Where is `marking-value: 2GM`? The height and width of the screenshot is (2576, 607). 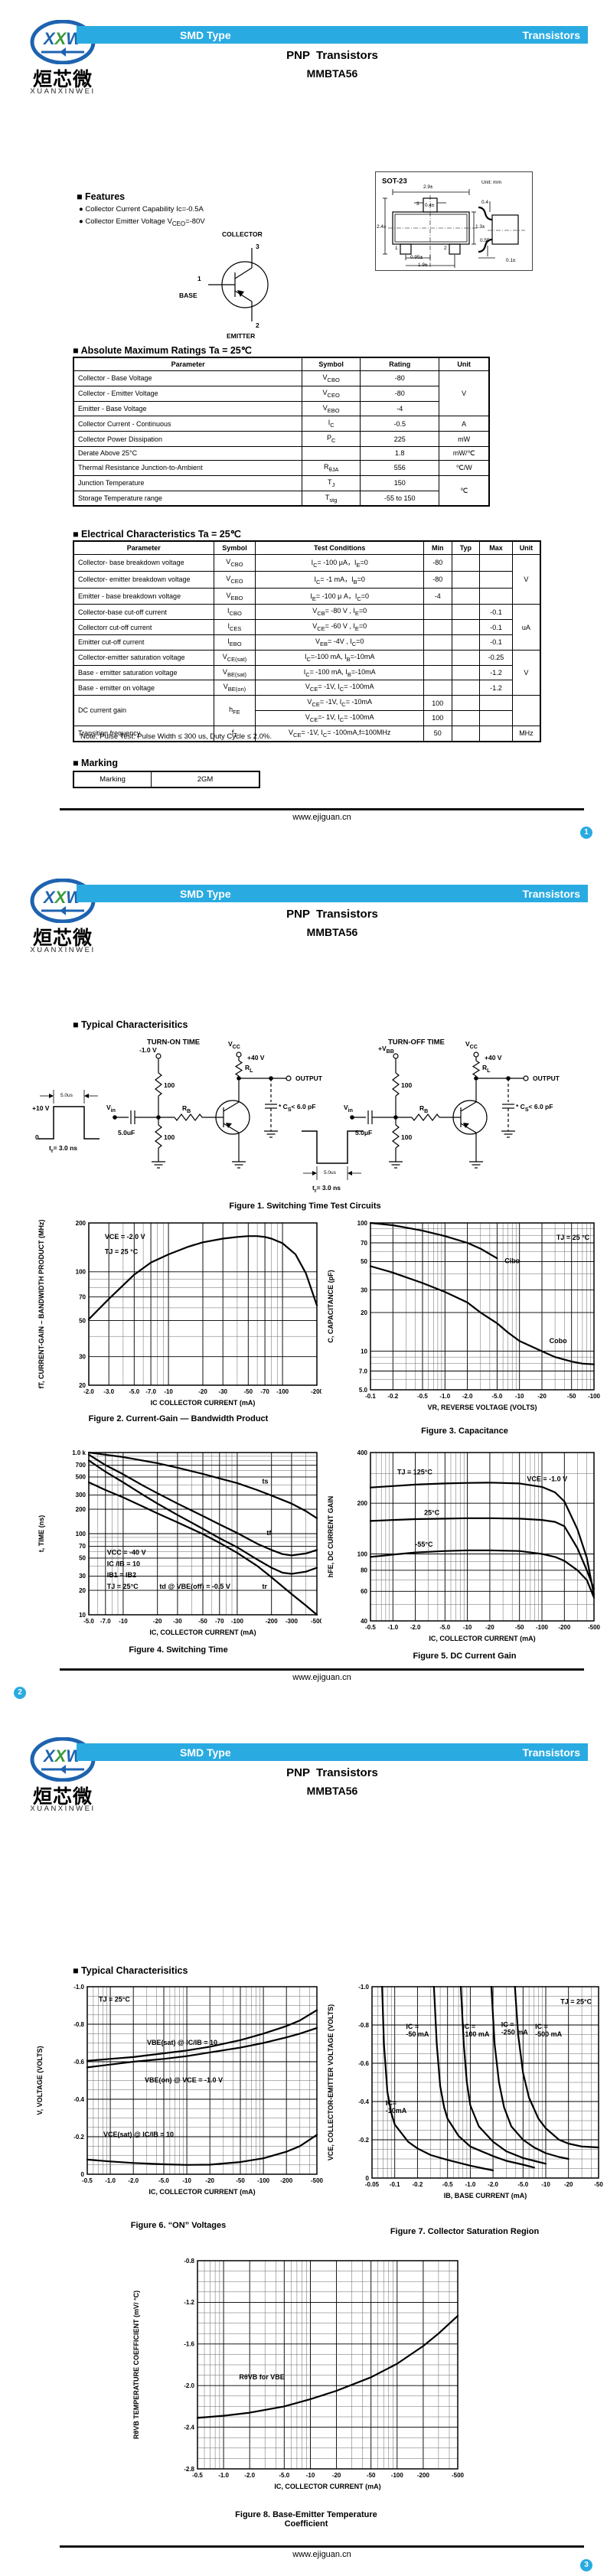
marking-value: 2GM is located at coordinates (206, 779).